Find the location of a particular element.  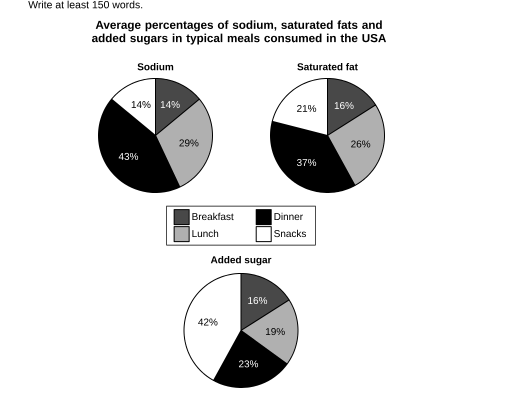

text: Added sugar is located at coordinates (241, 261).